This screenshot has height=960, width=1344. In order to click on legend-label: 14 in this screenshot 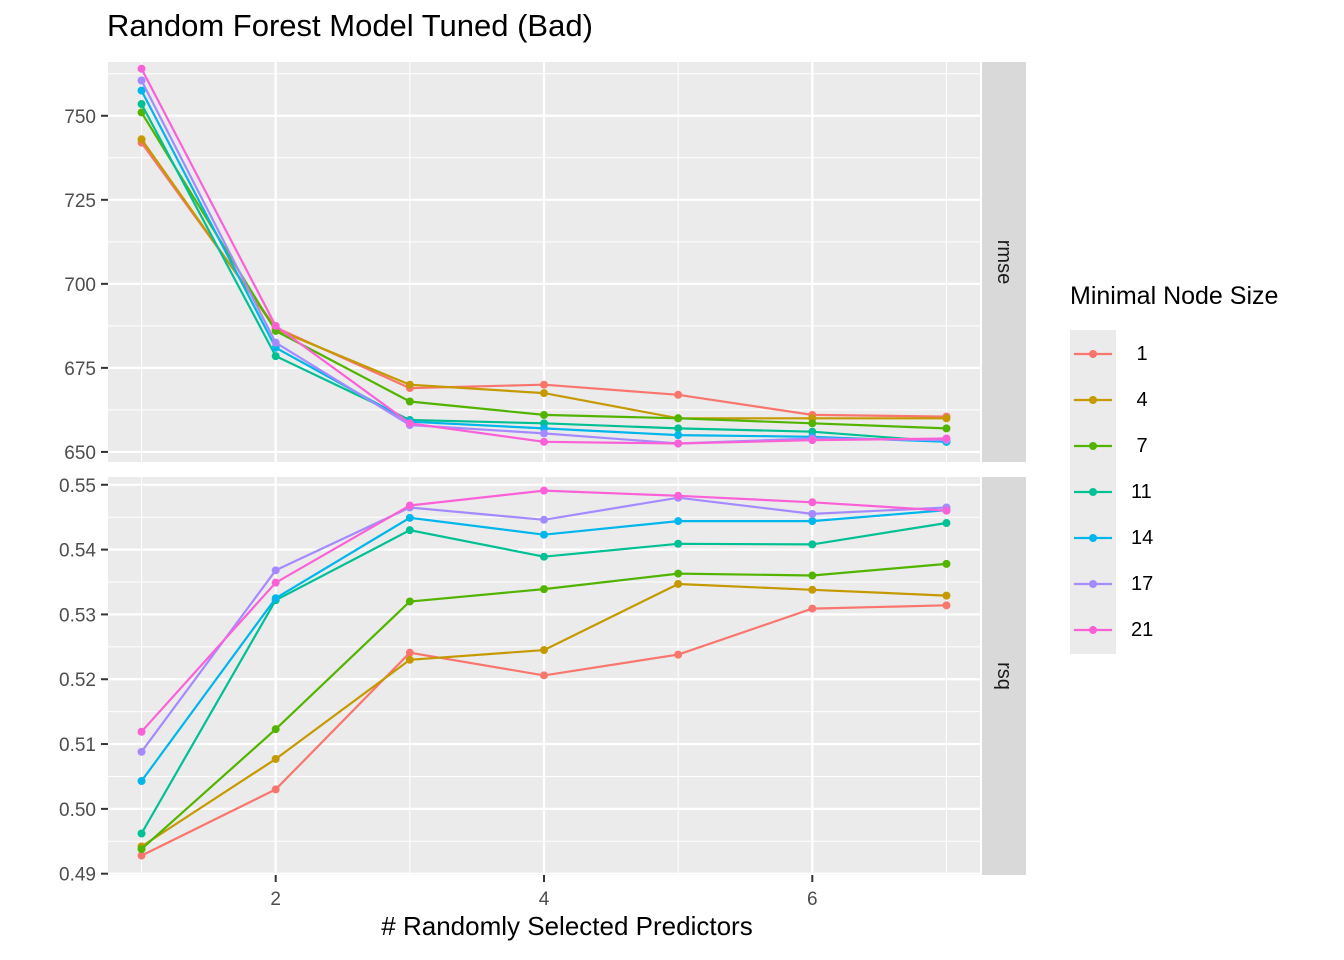, I will do `click(1142, 538)`.